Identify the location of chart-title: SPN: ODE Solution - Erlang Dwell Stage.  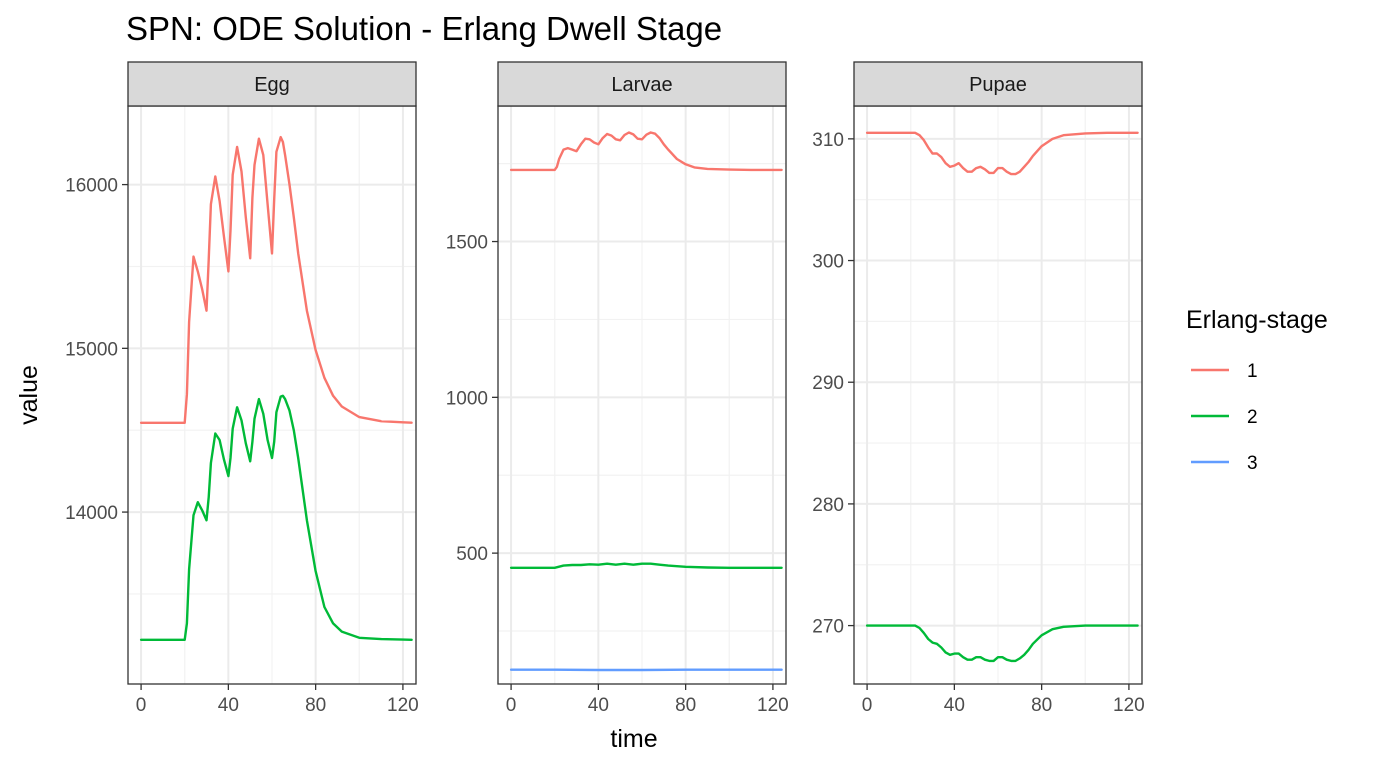
(424, 28).